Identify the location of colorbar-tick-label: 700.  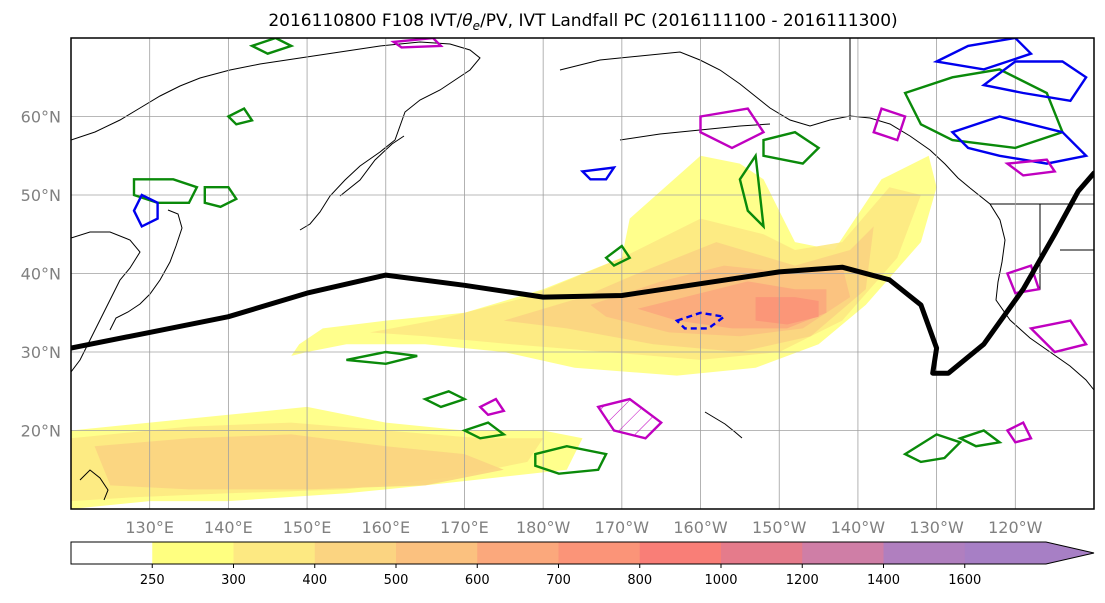
(558, 580).